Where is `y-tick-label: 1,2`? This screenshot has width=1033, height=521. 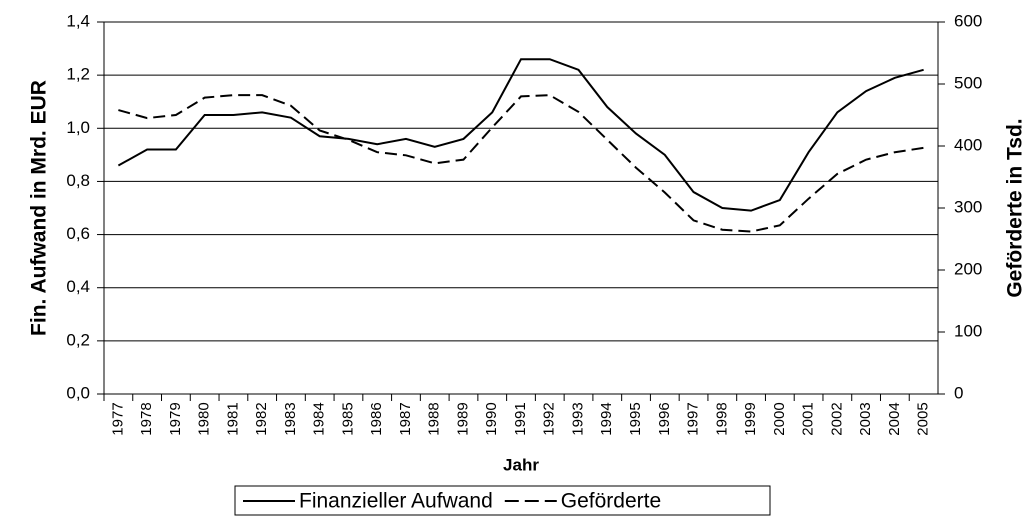 y-tick-label: 1,2 is located at coordinates (78, 74).